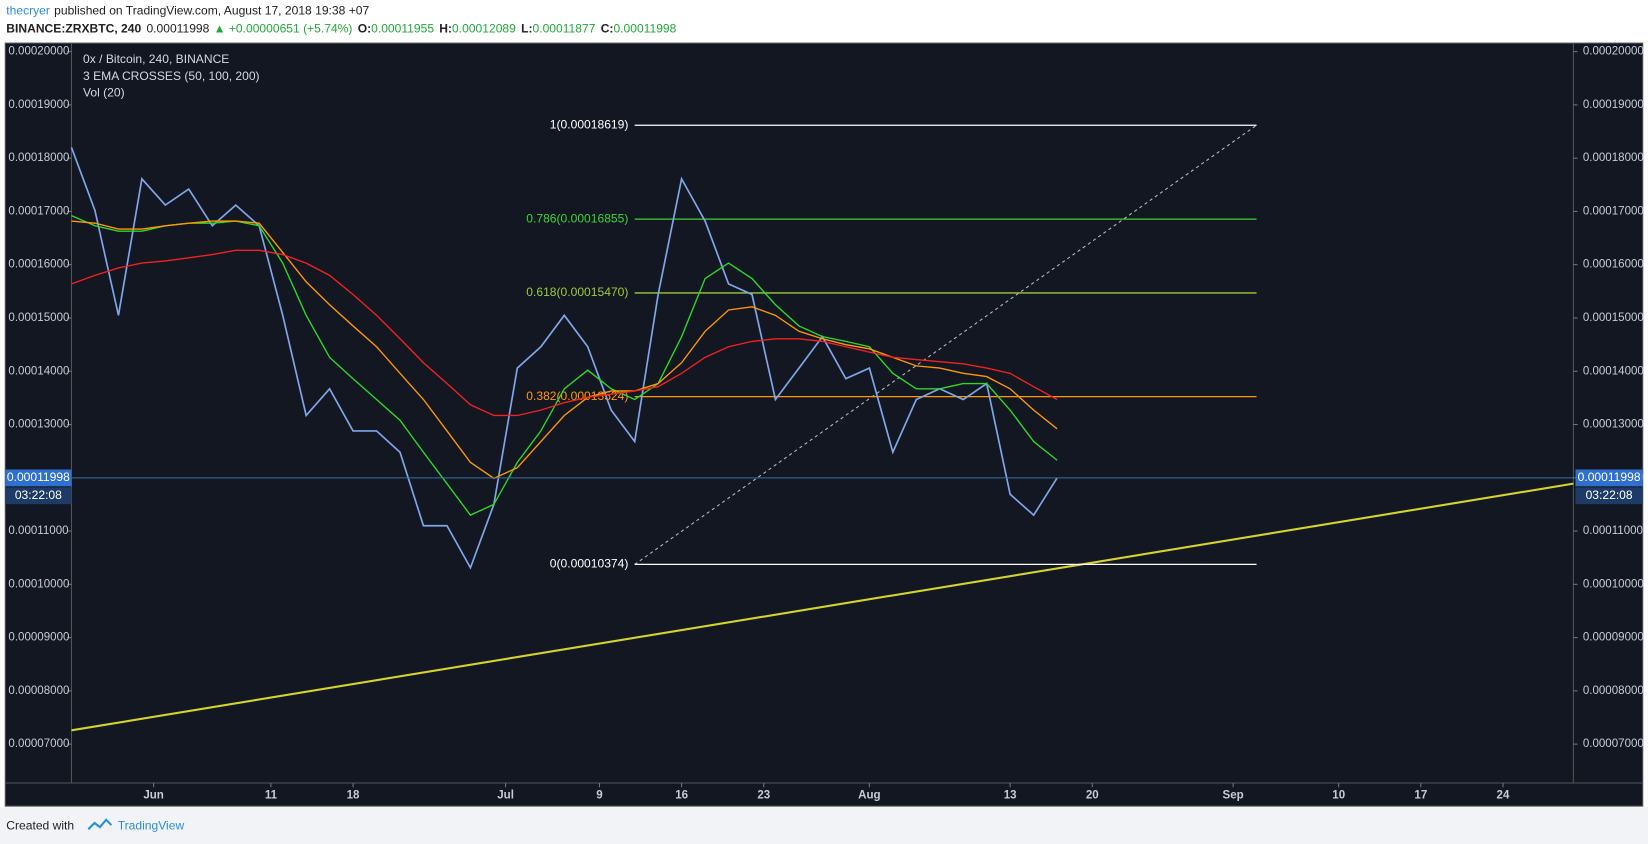 Image resolution: width=1648 pixels, height=844 pixels. Describe the element at coordinates (564, 29) in the screenshot. I see `ohlc-value: 0.00011877` at that location.